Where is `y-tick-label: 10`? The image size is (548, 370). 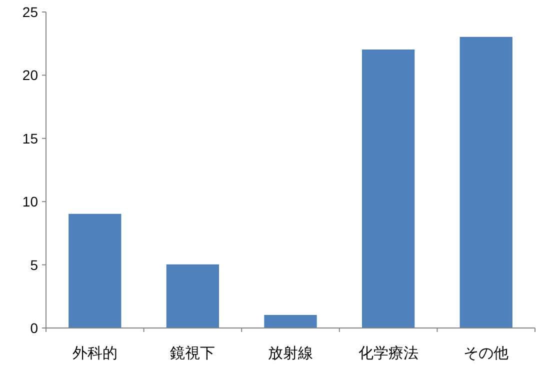 y-tick-label: 10 is located at coordinates (30, 202).